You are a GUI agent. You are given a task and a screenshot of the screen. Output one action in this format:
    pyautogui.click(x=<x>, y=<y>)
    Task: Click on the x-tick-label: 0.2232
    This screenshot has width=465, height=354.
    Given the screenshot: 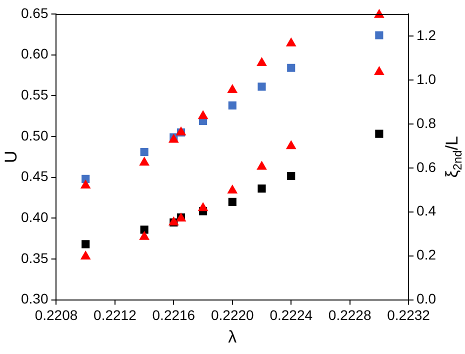 What is the action you would take?
    pyautogui.click(x=408, y=315)
    